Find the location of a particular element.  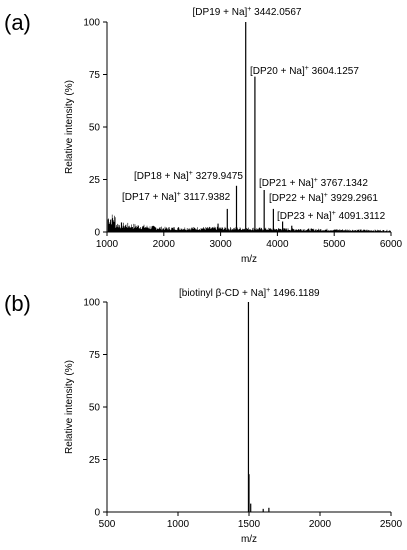

annotation-ion: [DP21 + Na] is located at coordinates (286, 183).